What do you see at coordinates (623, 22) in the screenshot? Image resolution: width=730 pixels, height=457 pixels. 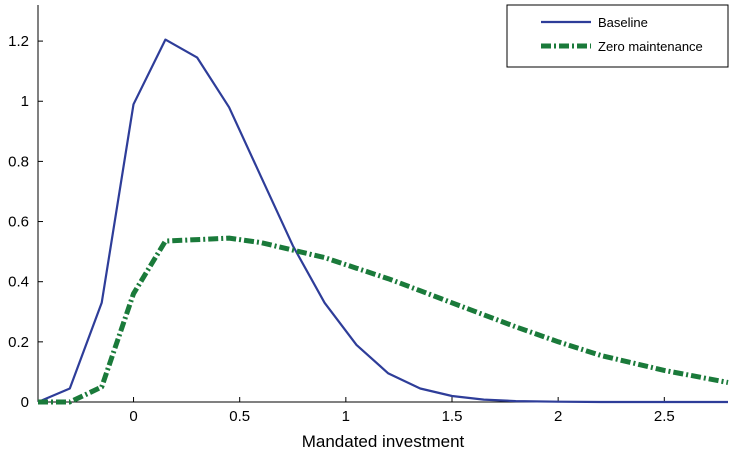 I see `legend-label-baseline: Baseline` at bounding box center [623, 22].